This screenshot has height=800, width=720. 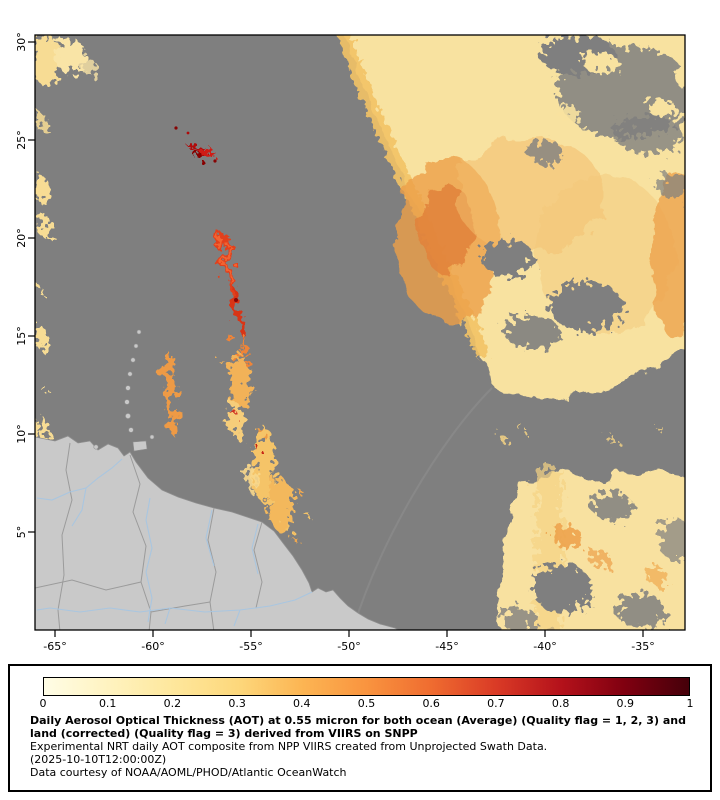 What do you see at coordinates (152, 646) in the screenshot?
I see `lon-tick-label: -60°` at bounding box center [152, 646].